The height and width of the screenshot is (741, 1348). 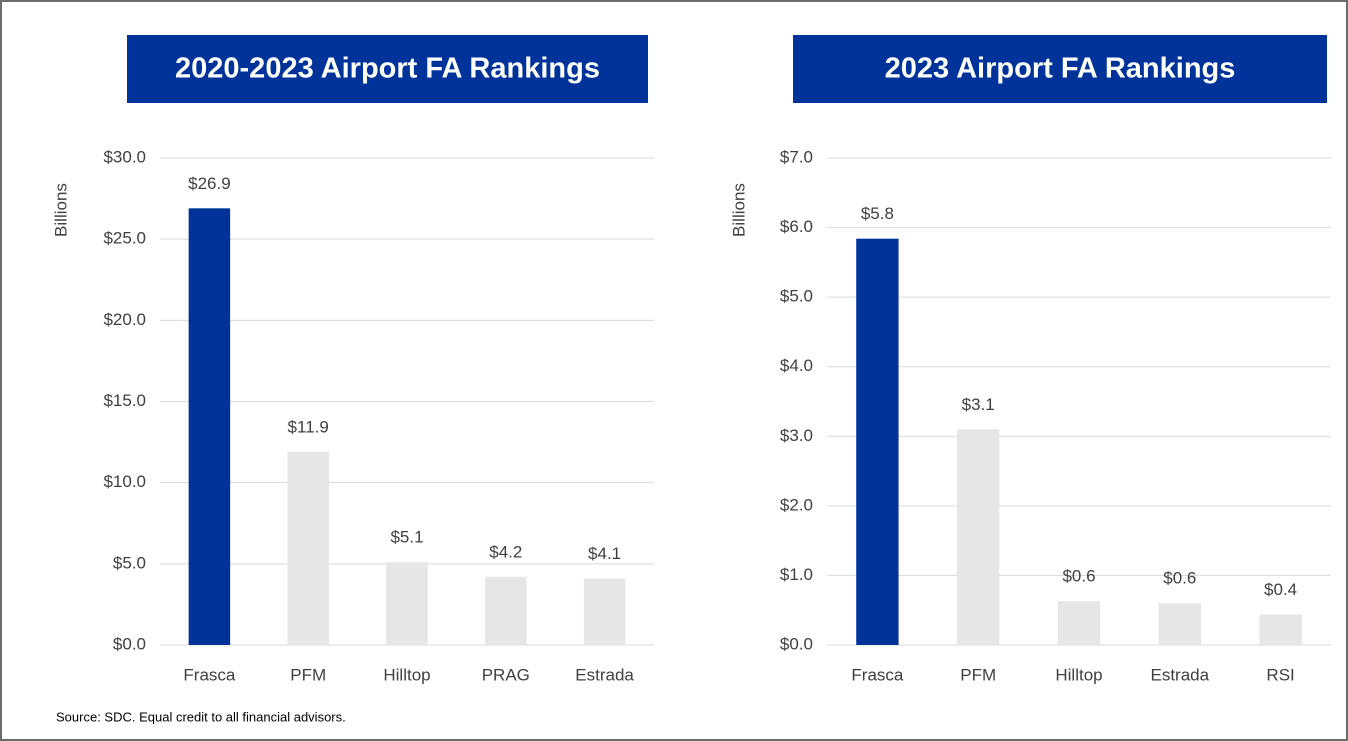 I want to click on chart-title: 2023 Airport FA Rankings, so click(x=1060, y=69).